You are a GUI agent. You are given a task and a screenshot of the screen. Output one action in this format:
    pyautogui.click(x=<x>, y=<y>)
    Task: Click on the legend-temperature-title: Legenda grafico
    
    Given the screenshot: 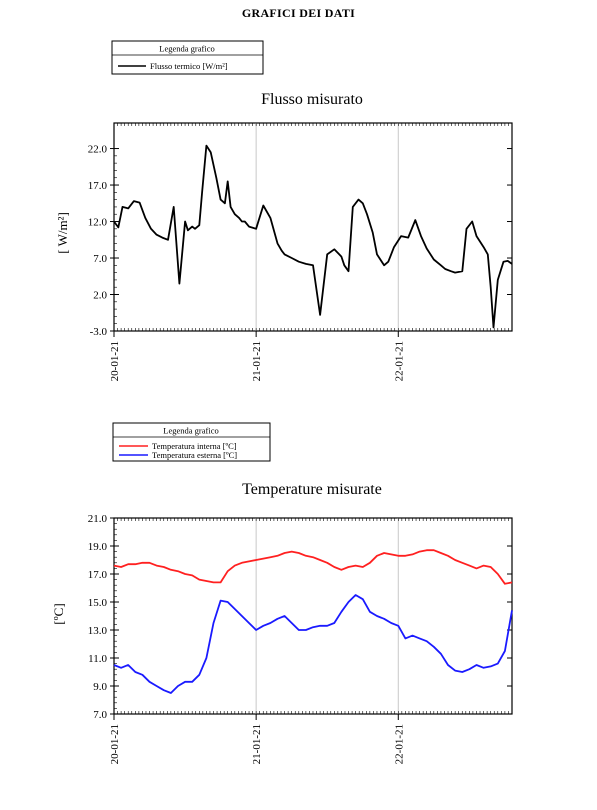 What is the action you would take?
    pyautogui.click(x=190, y=431)
    